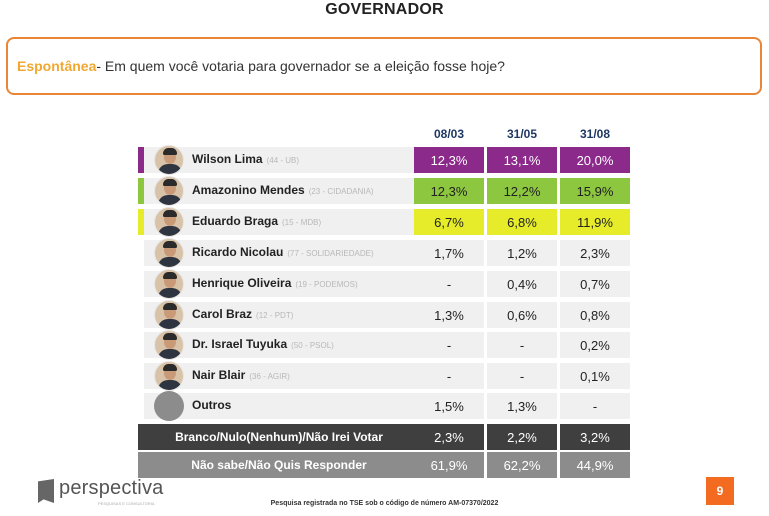 This screenshot has height=516, width=769. Describe the element at coordinates (522, 315) in the screenshot. I see `value-cell: 0,6%` at that location.